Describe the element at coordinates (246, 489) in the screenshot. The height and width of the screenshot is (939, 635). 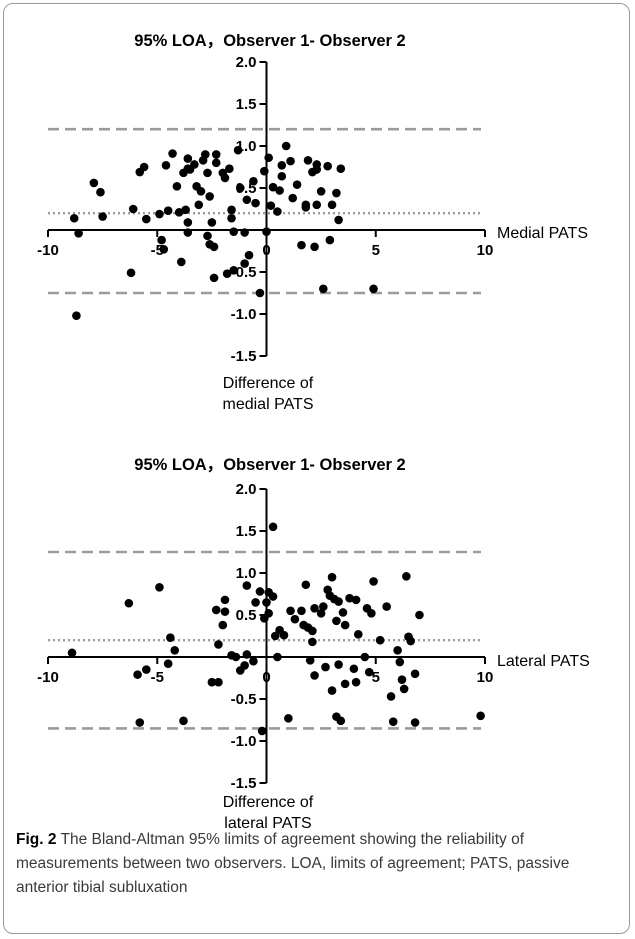
I see `y-tick-label: 2.0` at that location.